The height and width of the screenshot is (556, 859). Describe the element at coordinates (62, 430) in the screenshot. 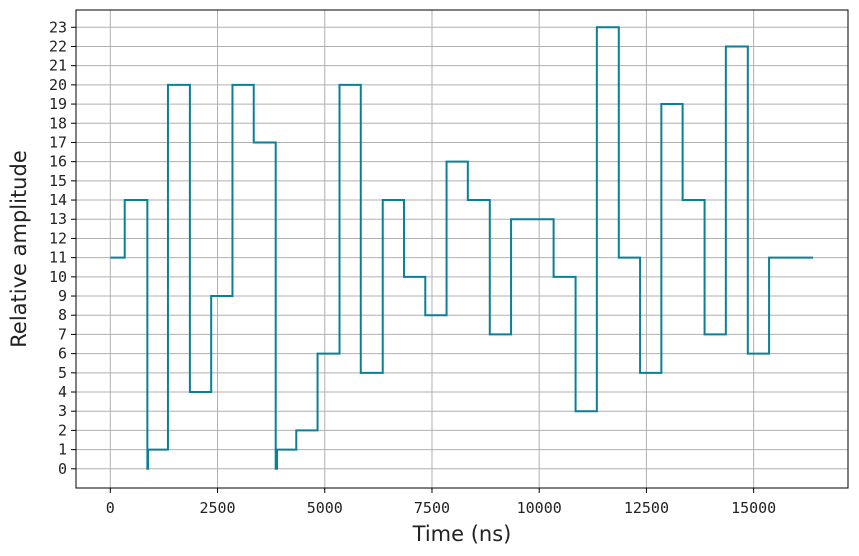

I see `y-tick-label: 2` at that location.